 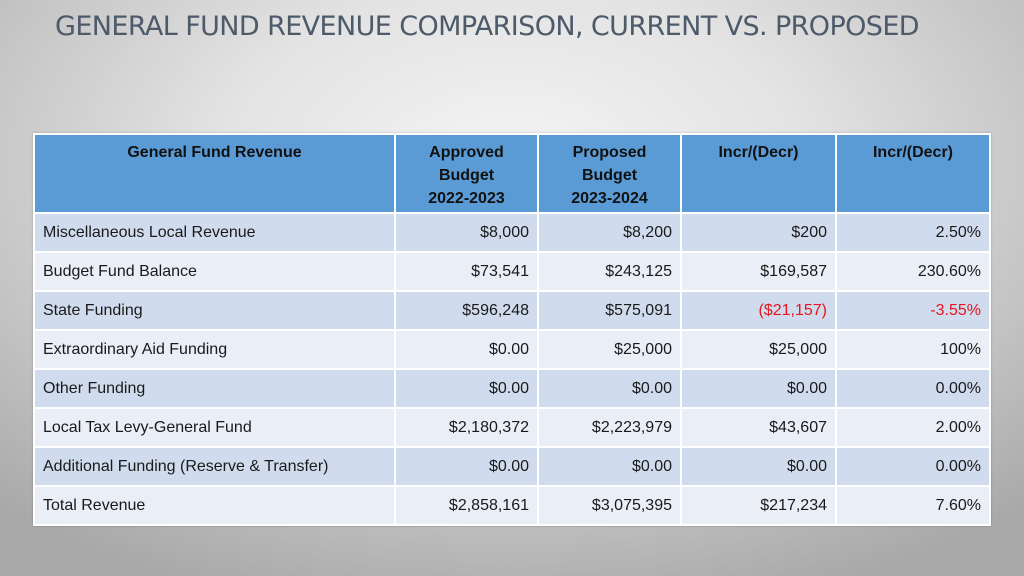 I want to click on cell-change-percent: 2.50%, so click(x=913, y=232).